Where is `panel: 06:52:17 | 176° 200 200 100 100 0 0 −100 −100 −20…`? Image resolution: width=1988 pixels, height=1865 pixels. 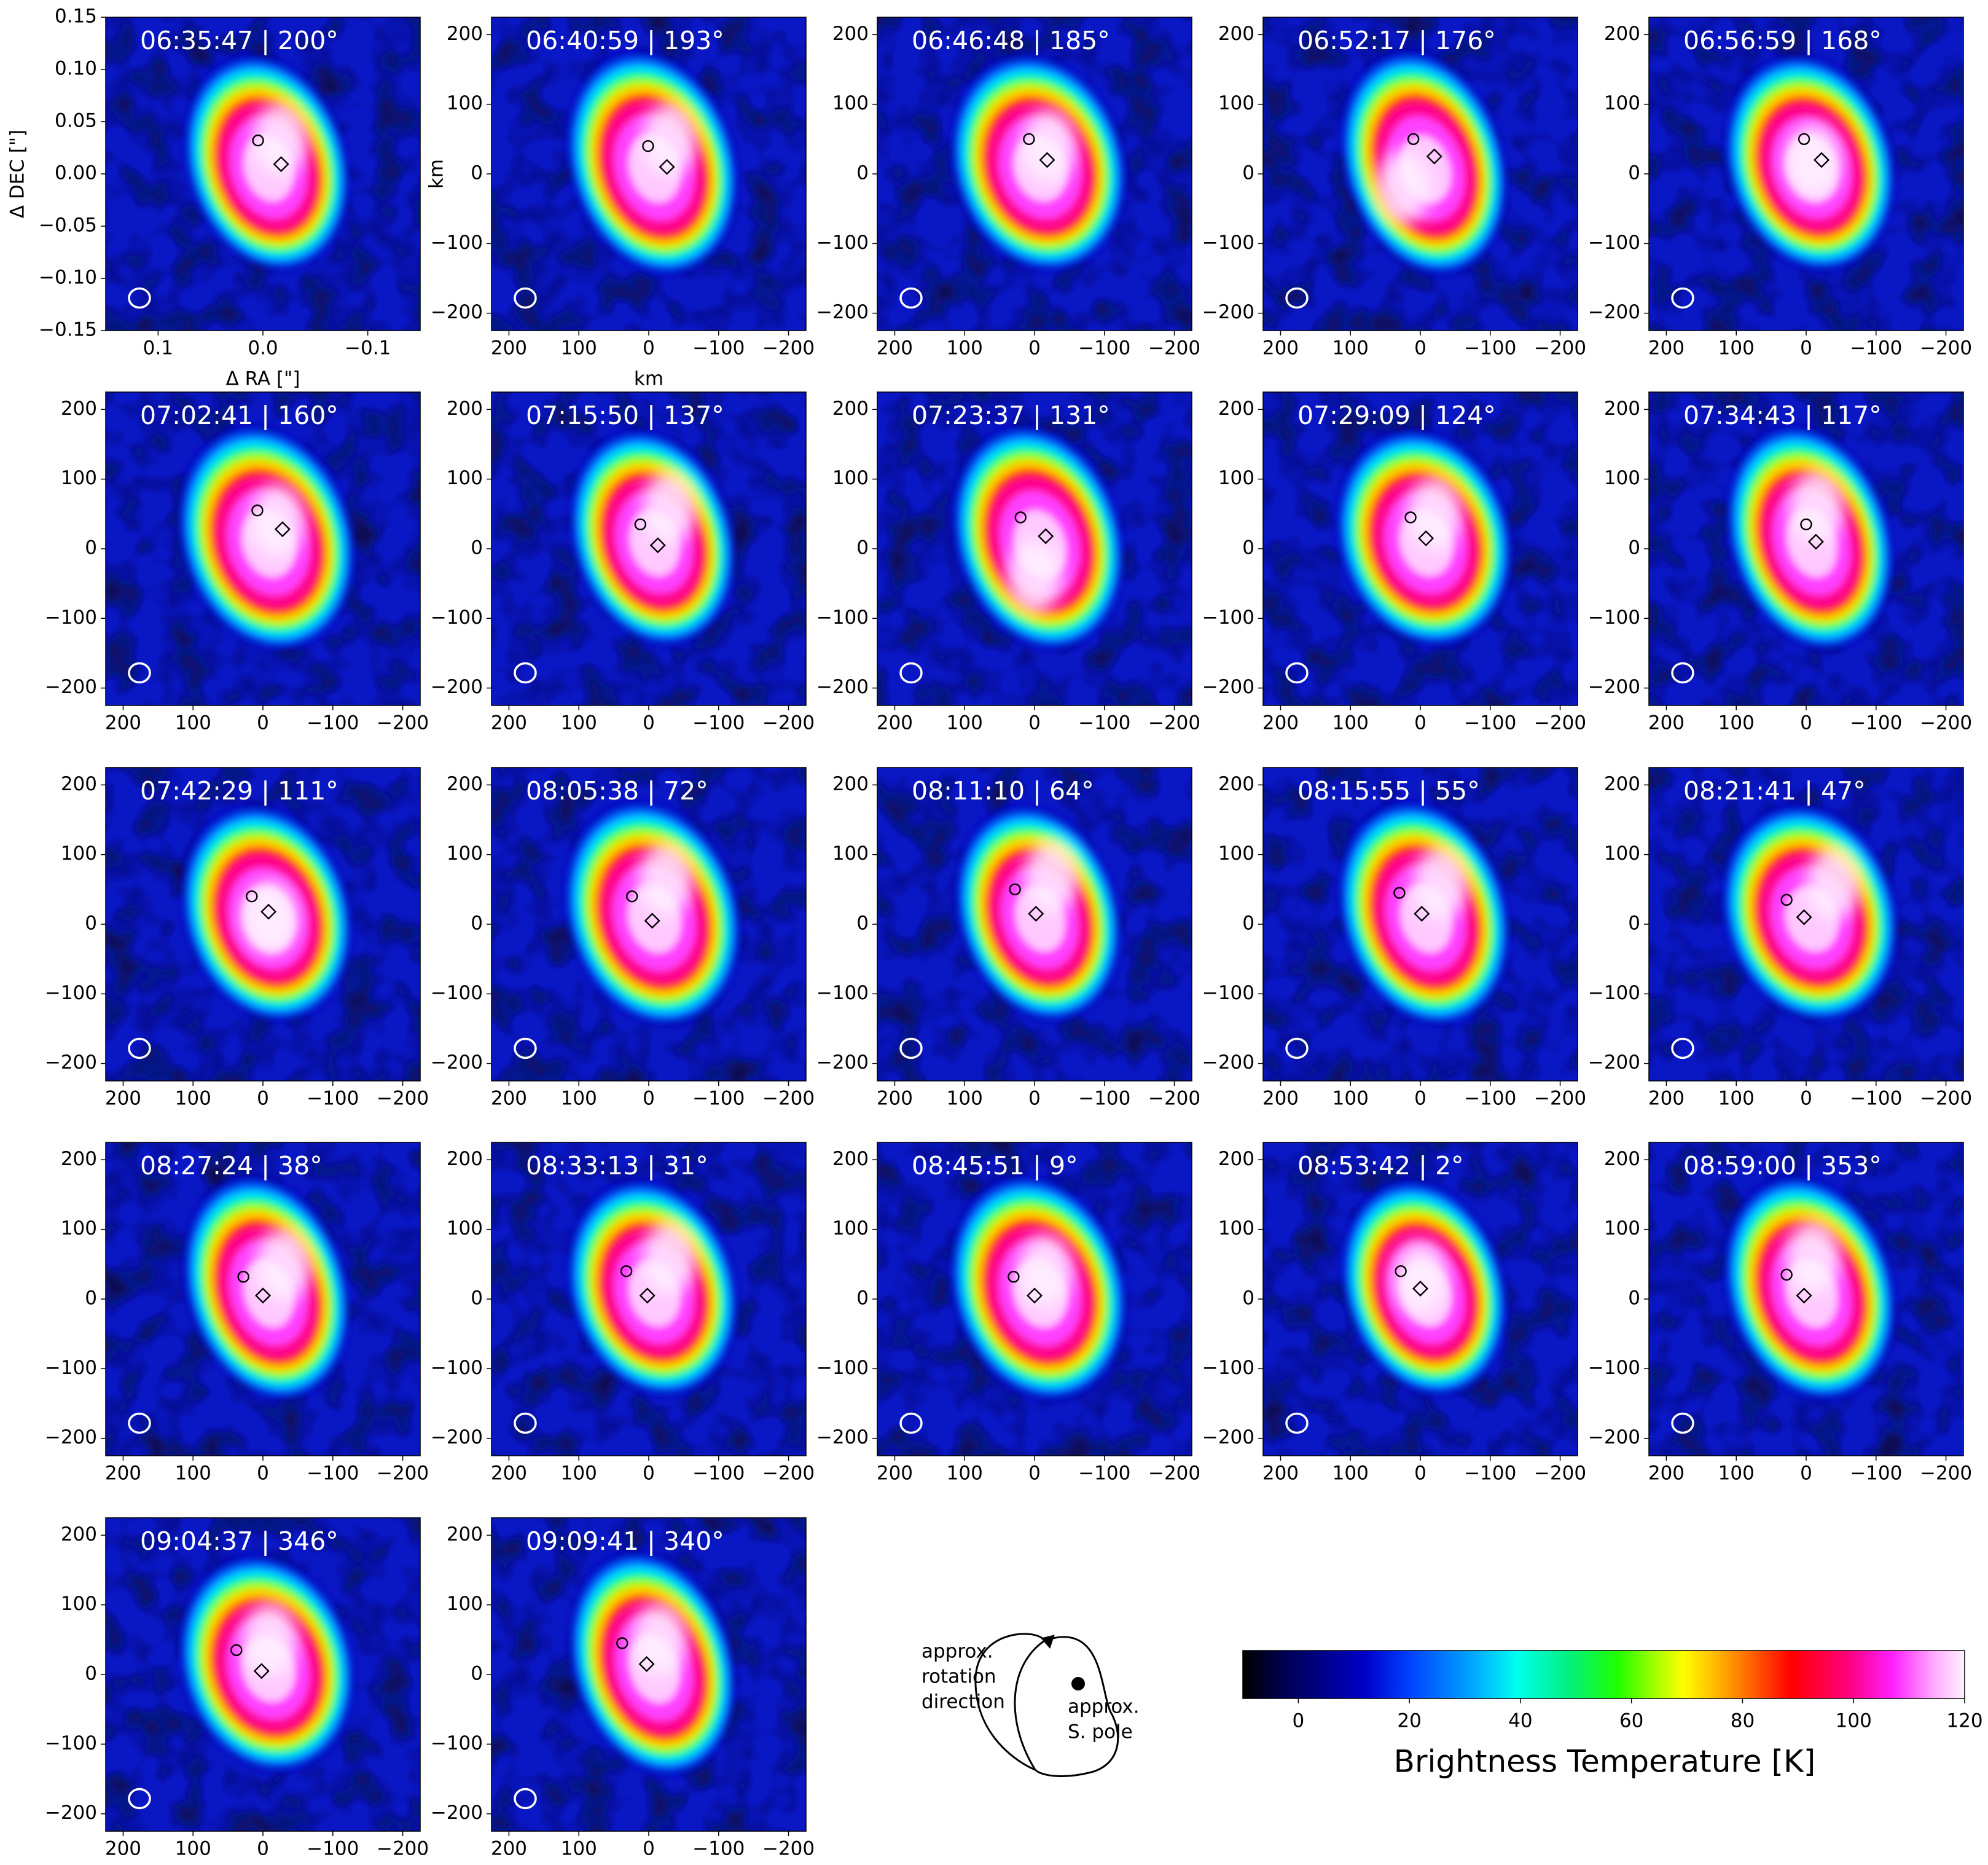
panel: 06:52:17 | 176° 200 200 100 100 0 0 −100 −100 −20… is located at coordinates (1394, 188).